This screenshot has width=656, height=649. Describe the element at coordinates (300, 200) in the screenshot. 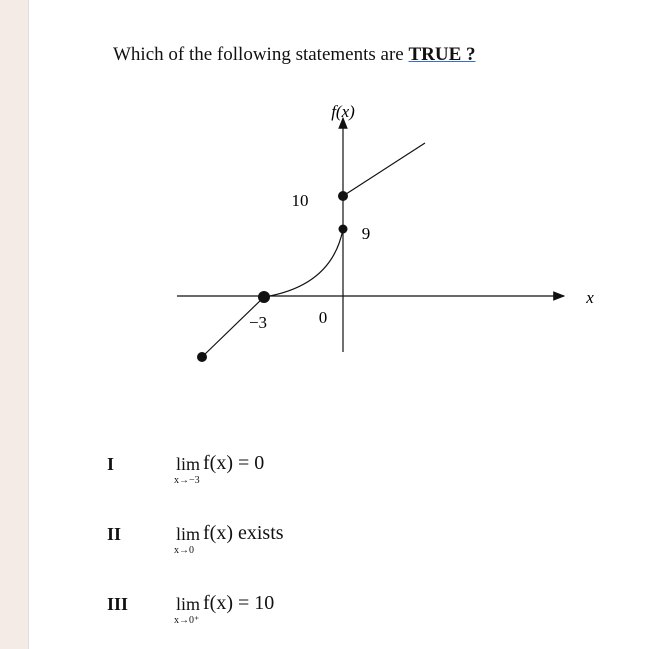

I see `label: 10` at that location.